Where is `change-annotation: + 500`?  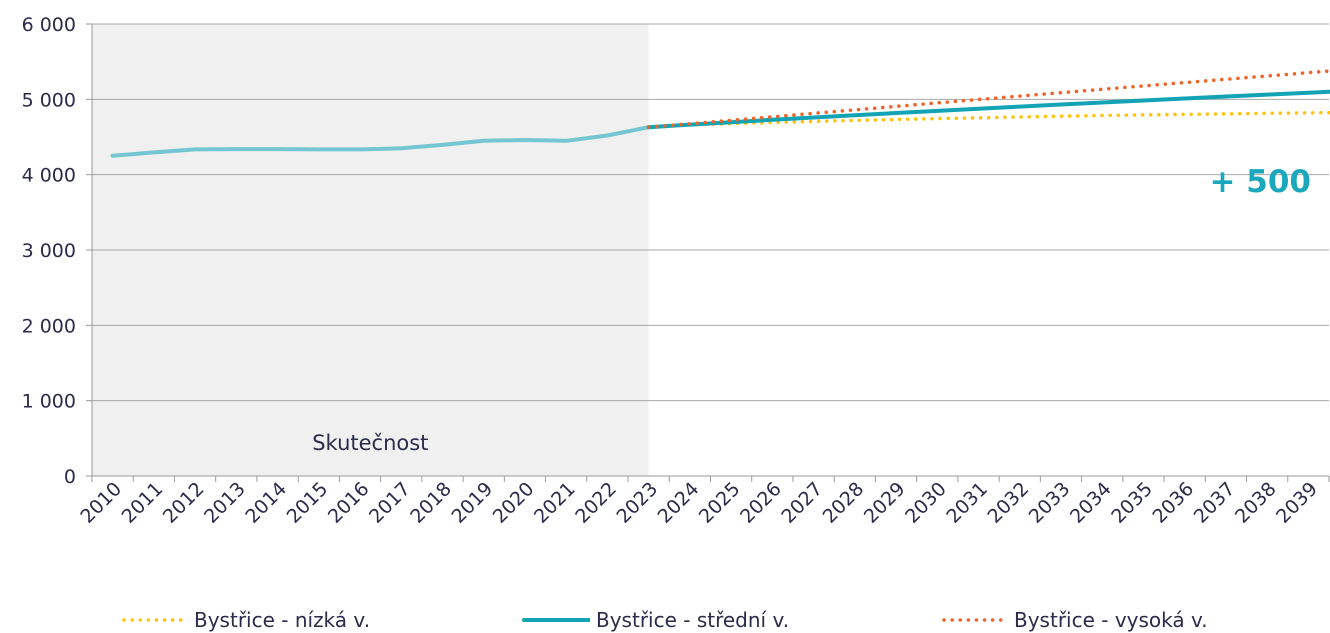 change-annotation: + 500 is located at coordinates (1260, 182).